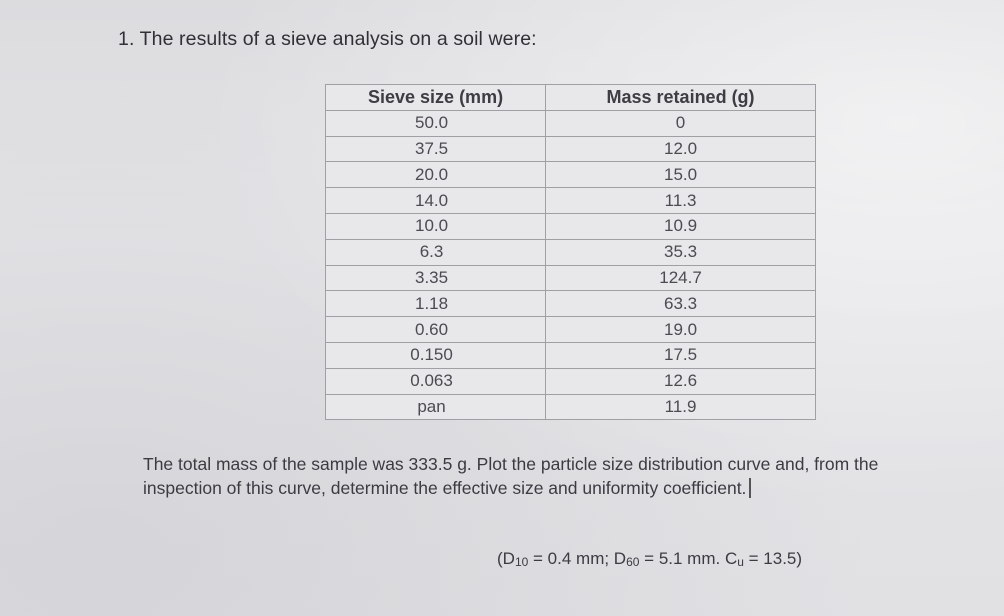 The image size is (1004, 616). Describe the element at coordinates (435, 252) in the screenshot. I see `sieve-size-cell: 6.3` at that location.